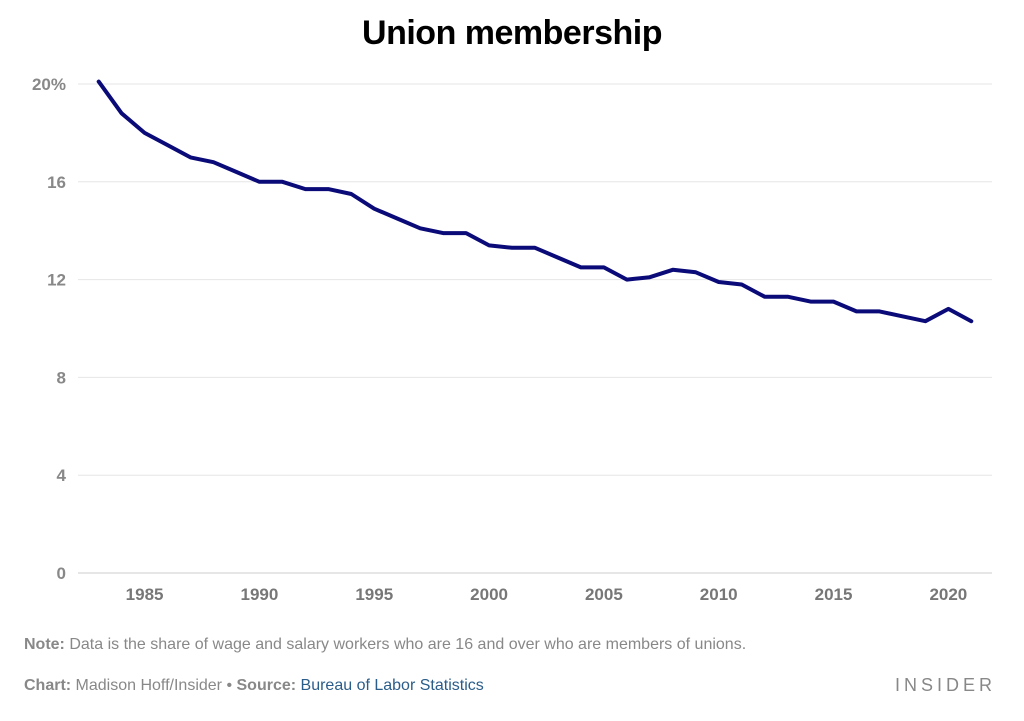 The width and height of the screenshot is (1024, 721). I want to click on y-axis-ticks: 20% 16 12 8 4 0, so click(49, 329).